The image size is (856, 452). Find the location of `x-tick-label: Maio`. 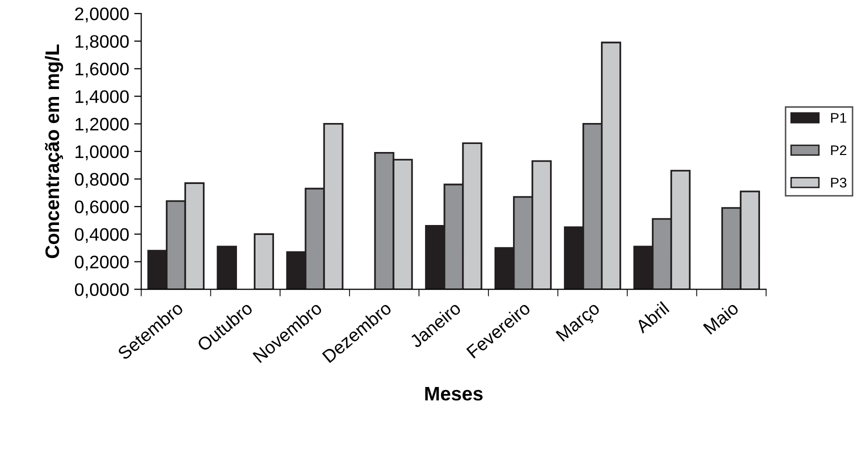

x-tick-label: Maio is located at coordinates (721, 317).